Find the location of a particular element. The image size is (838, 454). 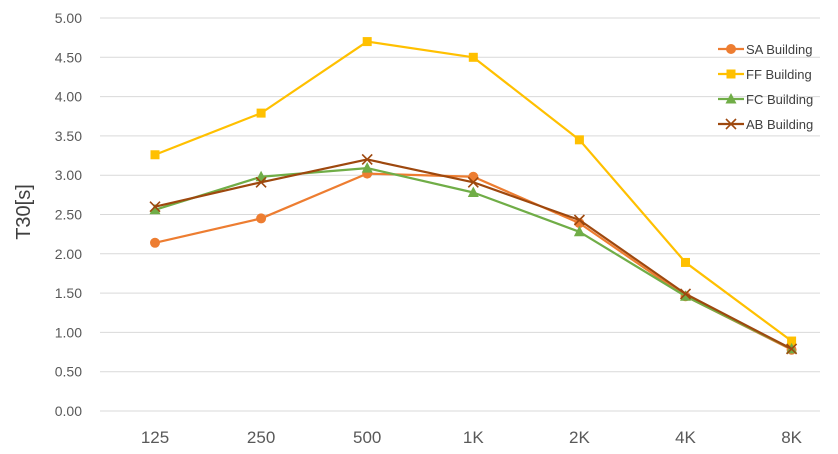

x-tick-label: 4K is located at coordinates (685, 437).